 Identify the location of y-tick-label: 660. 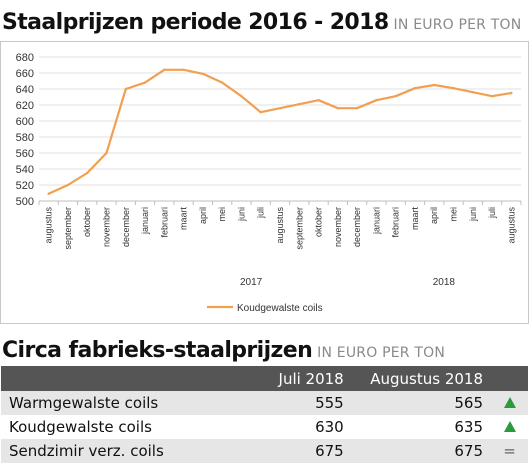
(25, 74).